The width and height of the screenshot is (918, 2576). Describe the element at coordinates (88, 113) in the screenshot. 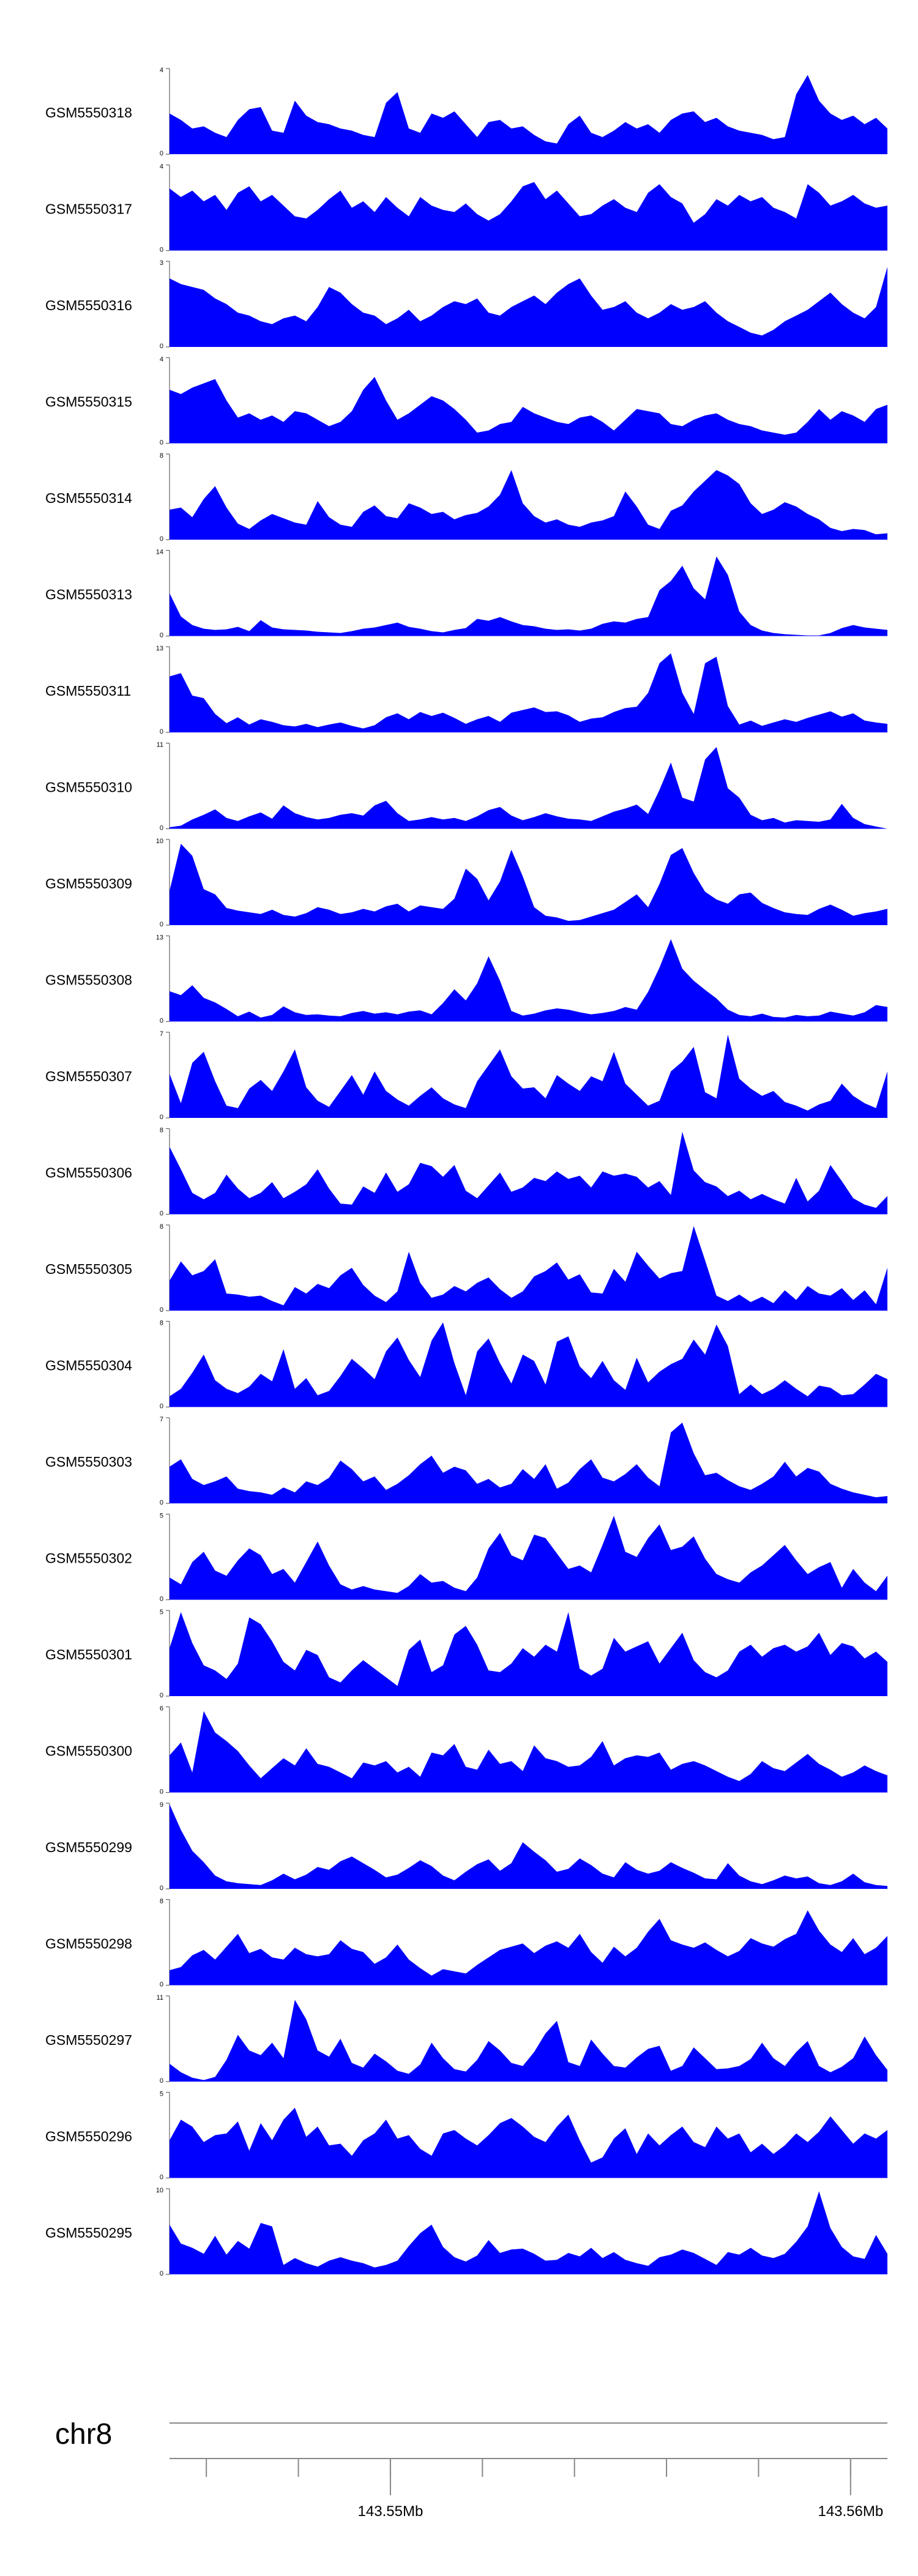

I see `track-label: GSM5550318` at that location.